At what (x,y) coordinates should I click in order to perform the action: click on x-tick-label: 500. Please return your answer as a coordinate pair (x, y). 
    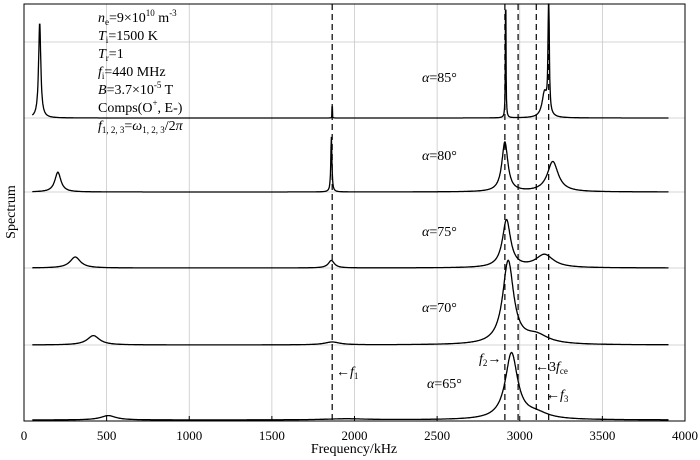
    Looking at the image, I should click on (107, 435).